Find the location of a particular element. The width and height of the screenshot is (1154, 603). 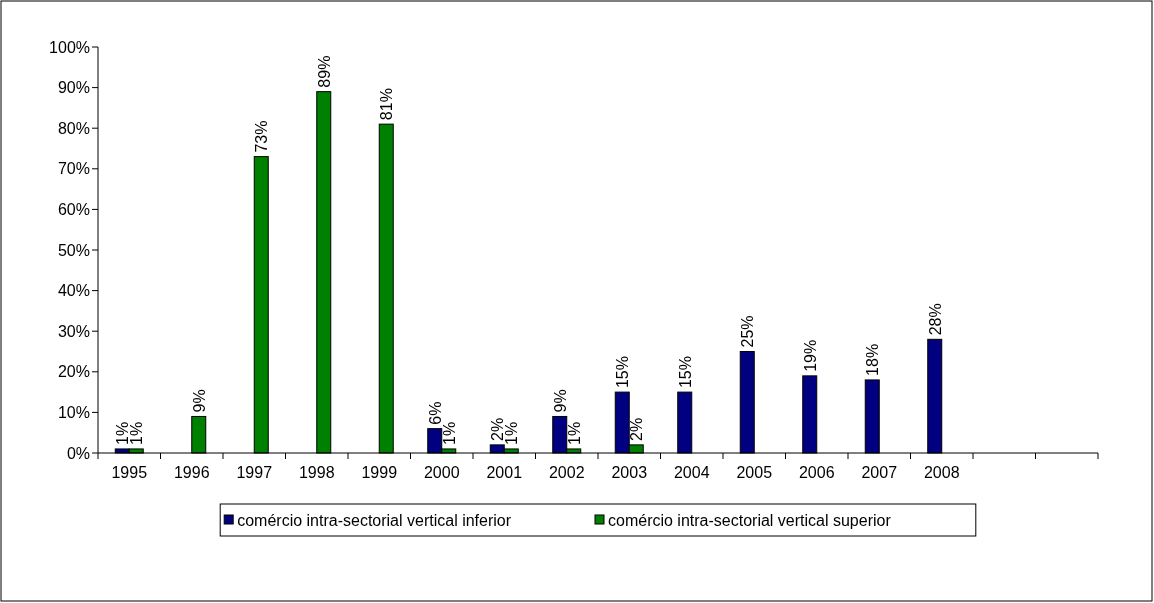

x-tick-label: 2005 is located at coordinates (754, 472).